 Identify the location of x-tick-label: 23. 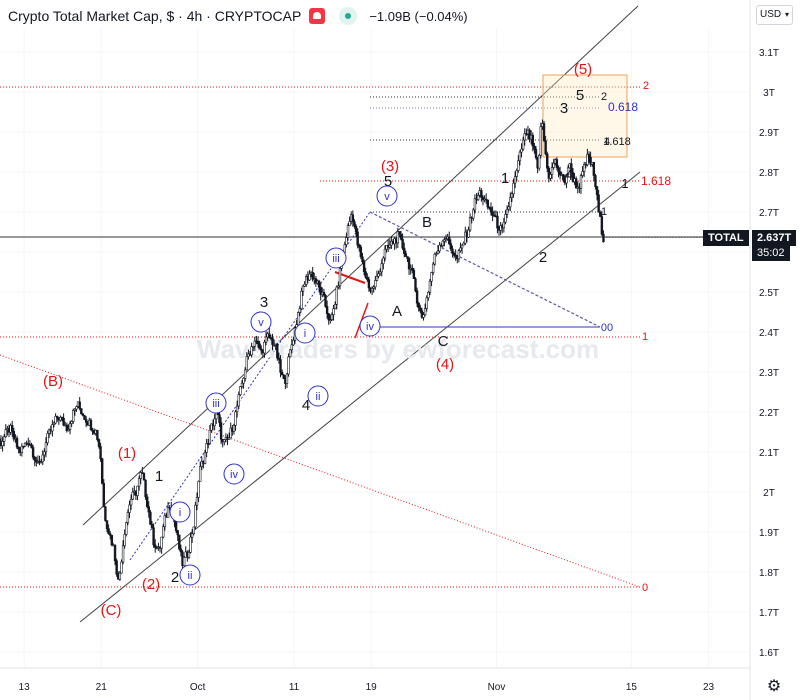
(709, 687).